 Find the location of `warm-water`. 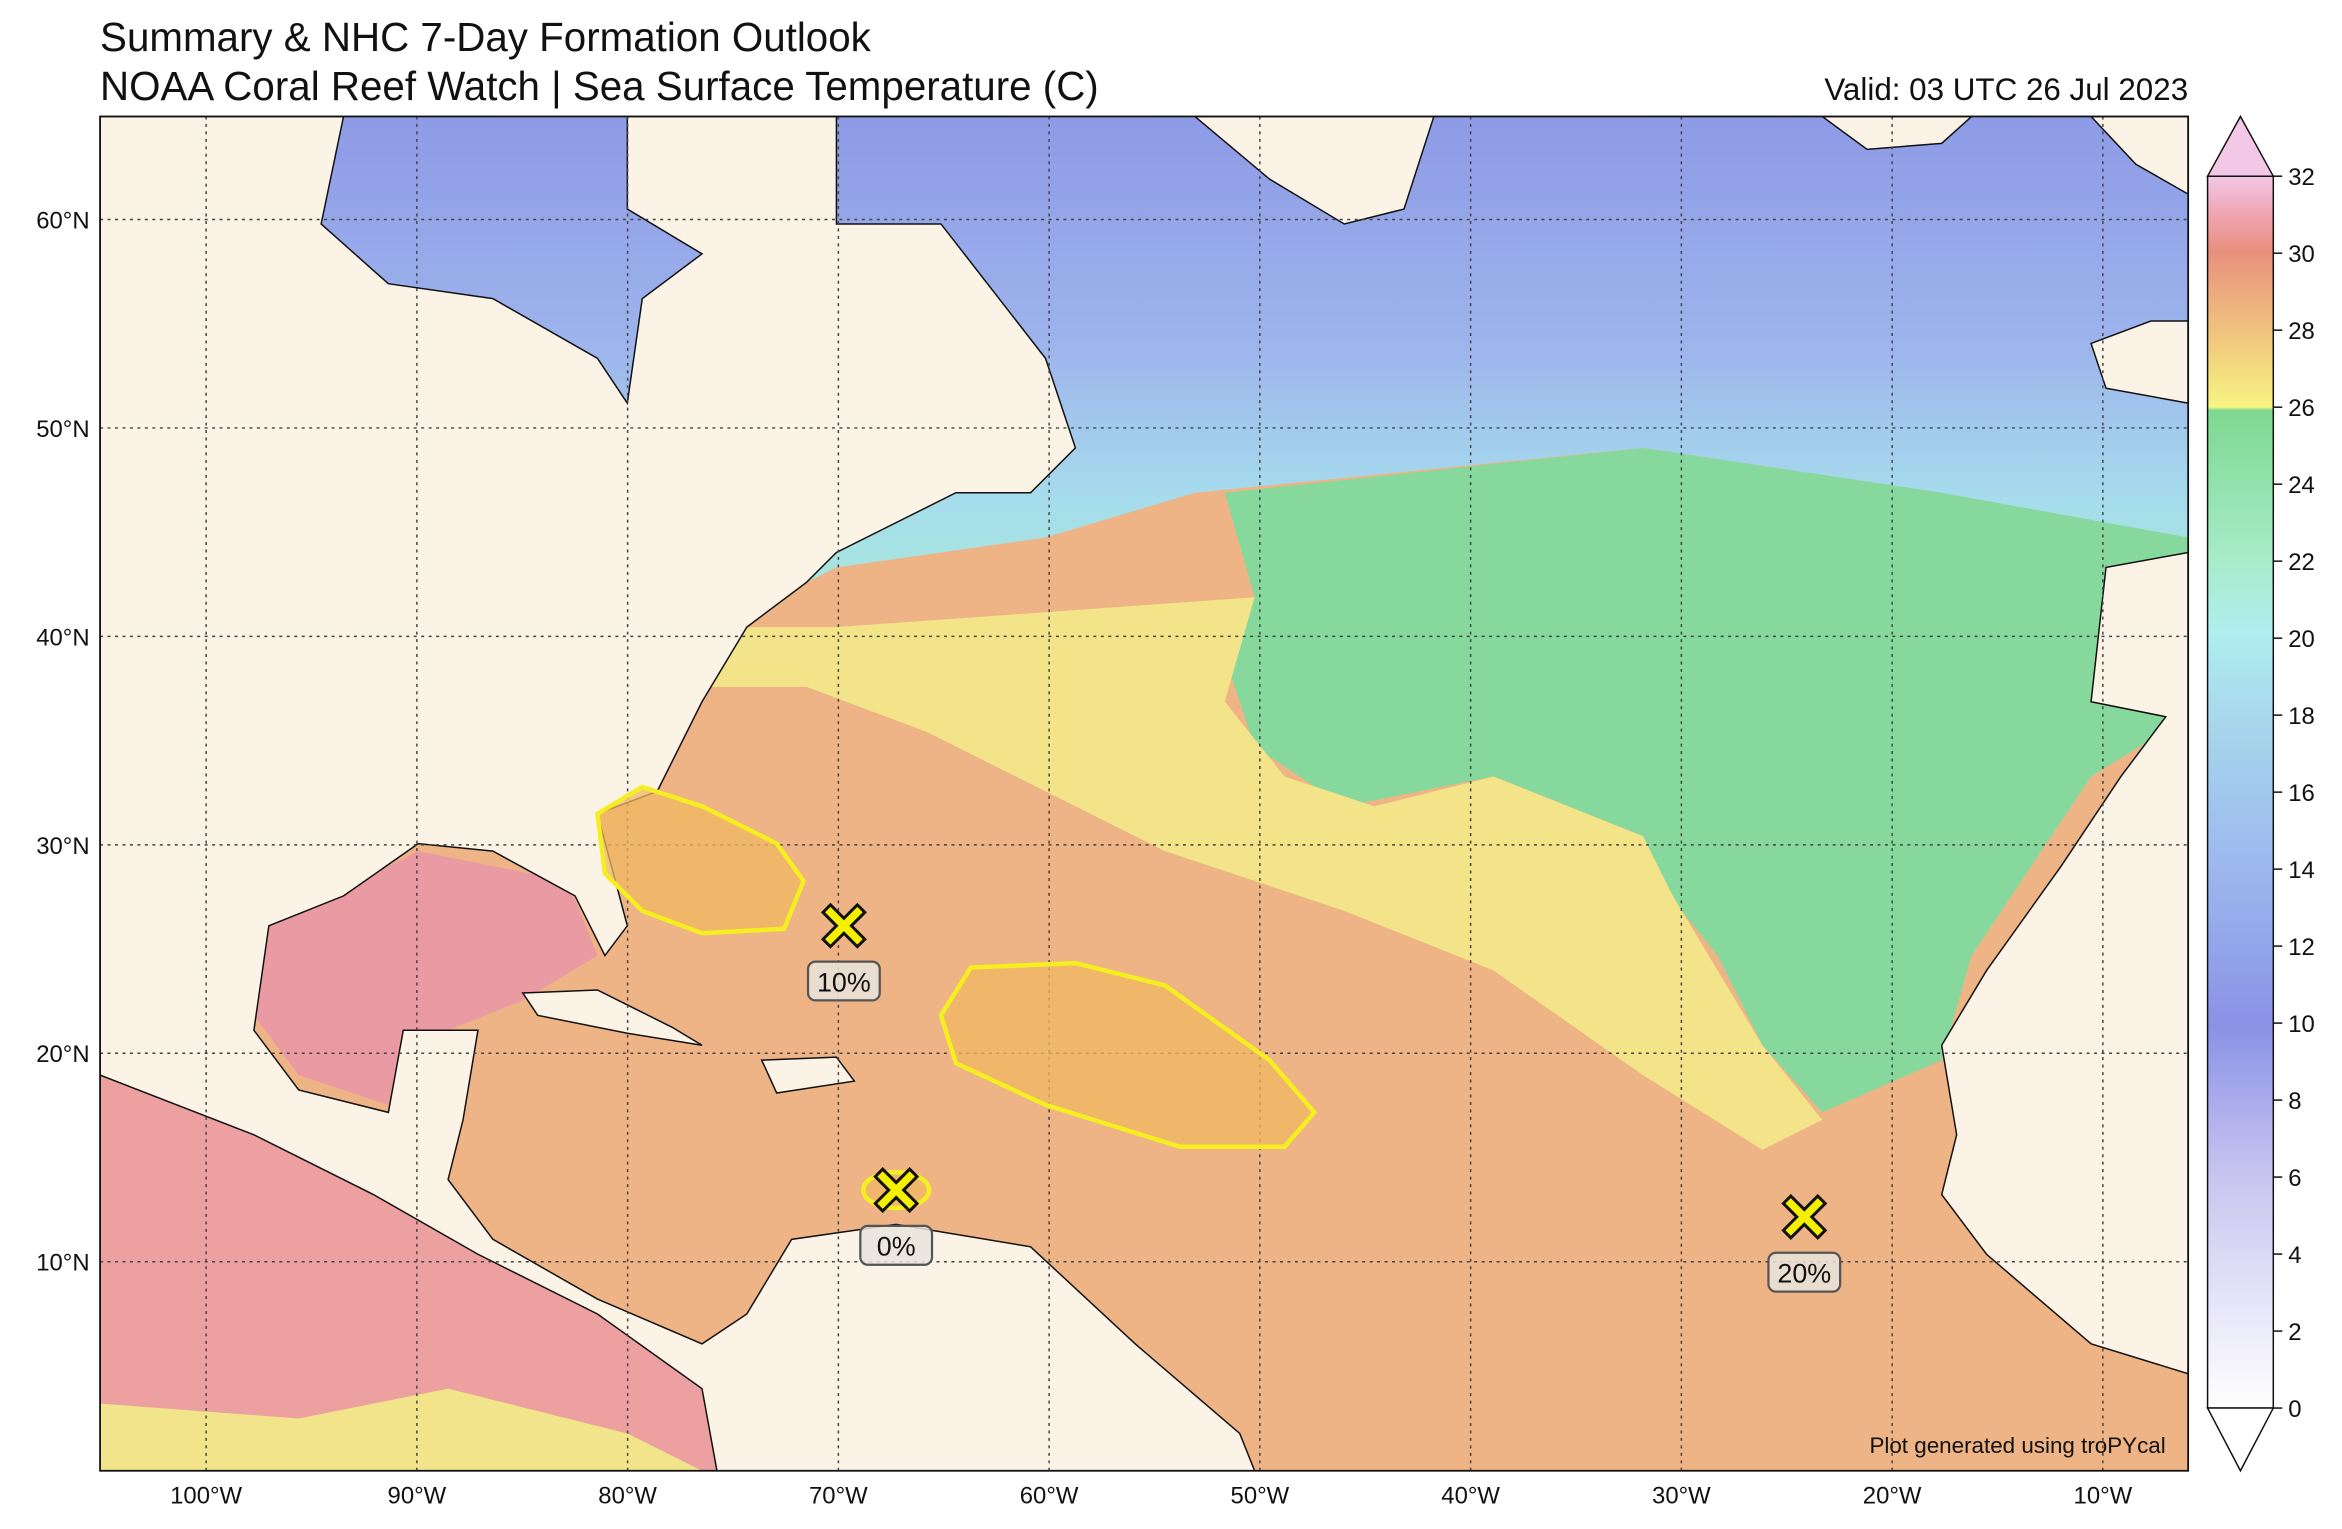

warm-water is located at coordinates (401, 1429).